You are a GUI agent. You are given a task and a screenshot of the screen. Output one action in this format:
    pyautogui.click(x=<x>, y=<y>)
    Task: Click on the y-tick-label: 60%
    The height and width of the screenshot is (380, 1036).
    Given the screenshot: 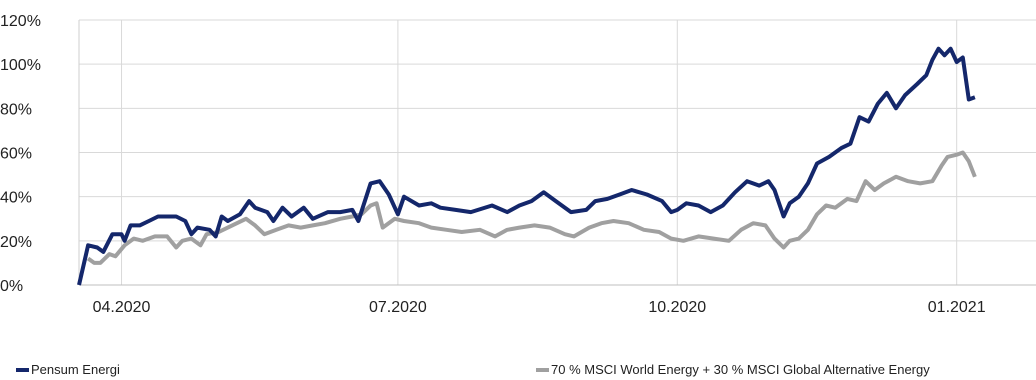 What is the action you would take?
    pyautogui.click(x=16, y=154)
    